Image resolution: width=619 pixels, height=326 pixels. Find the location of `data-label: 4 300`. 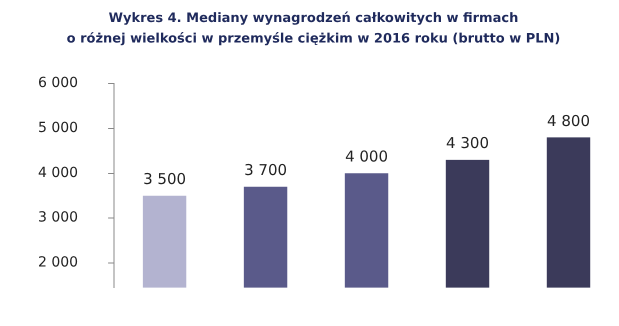

data-label: 4 300 is located at coordinates (467, 143).